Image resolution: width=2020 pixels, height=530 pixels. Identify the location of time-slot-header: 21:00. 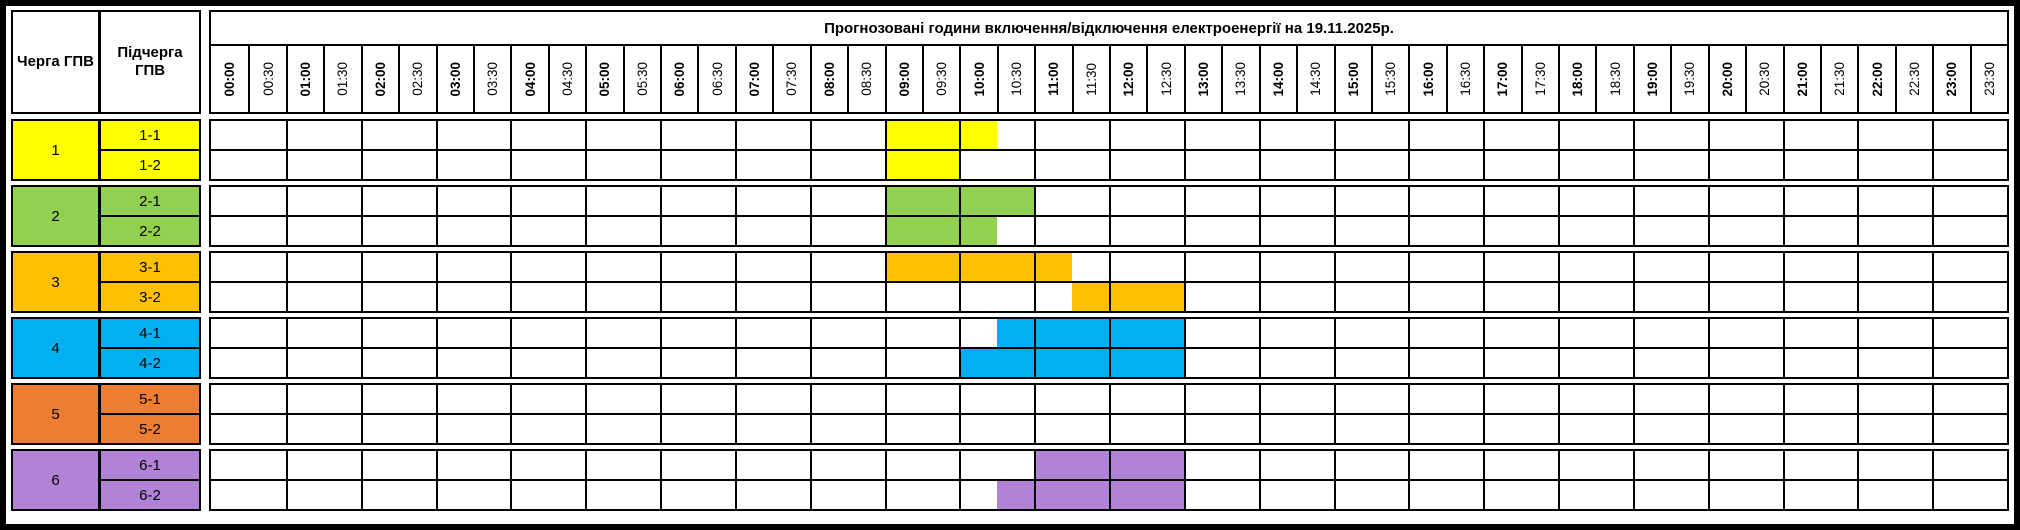
(1801, 79).